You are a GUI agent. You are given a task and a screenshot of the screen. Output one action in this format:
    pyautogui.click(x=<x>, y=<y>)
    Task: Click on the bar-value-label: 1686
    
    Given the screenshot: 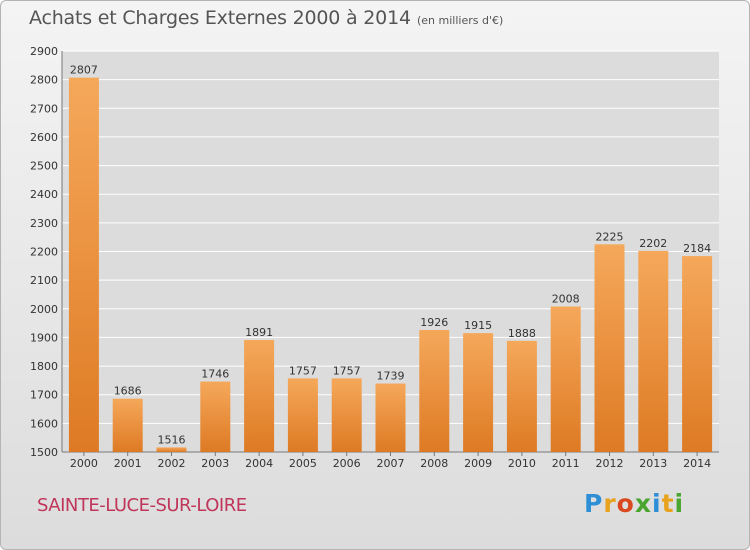 What is the action you would take?
    pyautogui.click(x=128, y=391)
    